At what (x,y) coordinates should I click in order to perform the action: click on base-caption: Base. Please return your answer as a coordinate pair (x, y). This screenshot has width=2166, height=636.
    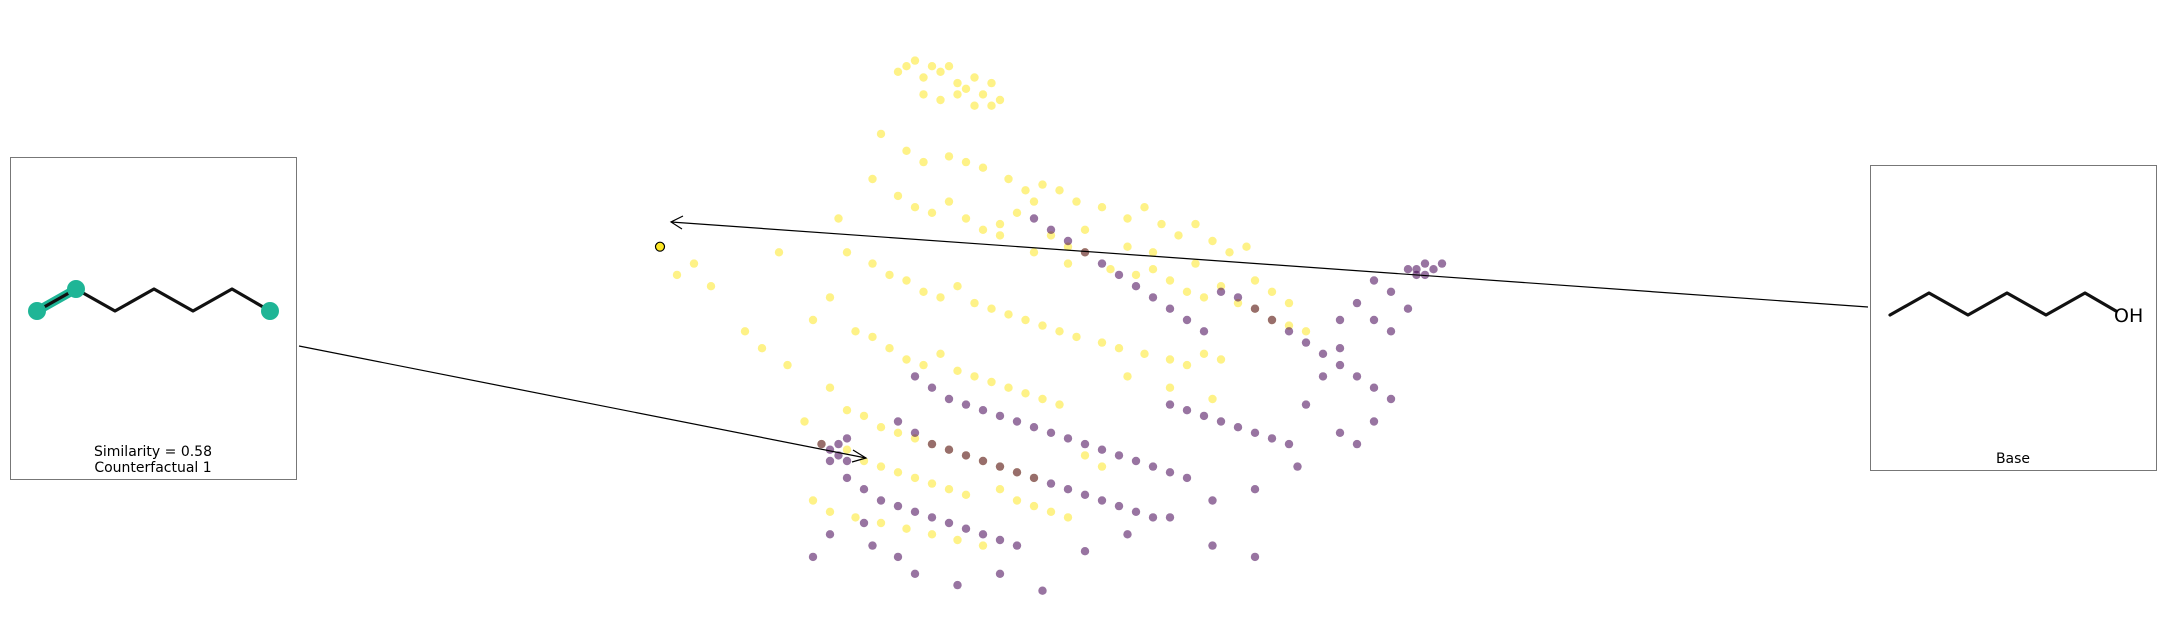
    Looking at the image, I should click on (2013, 459).